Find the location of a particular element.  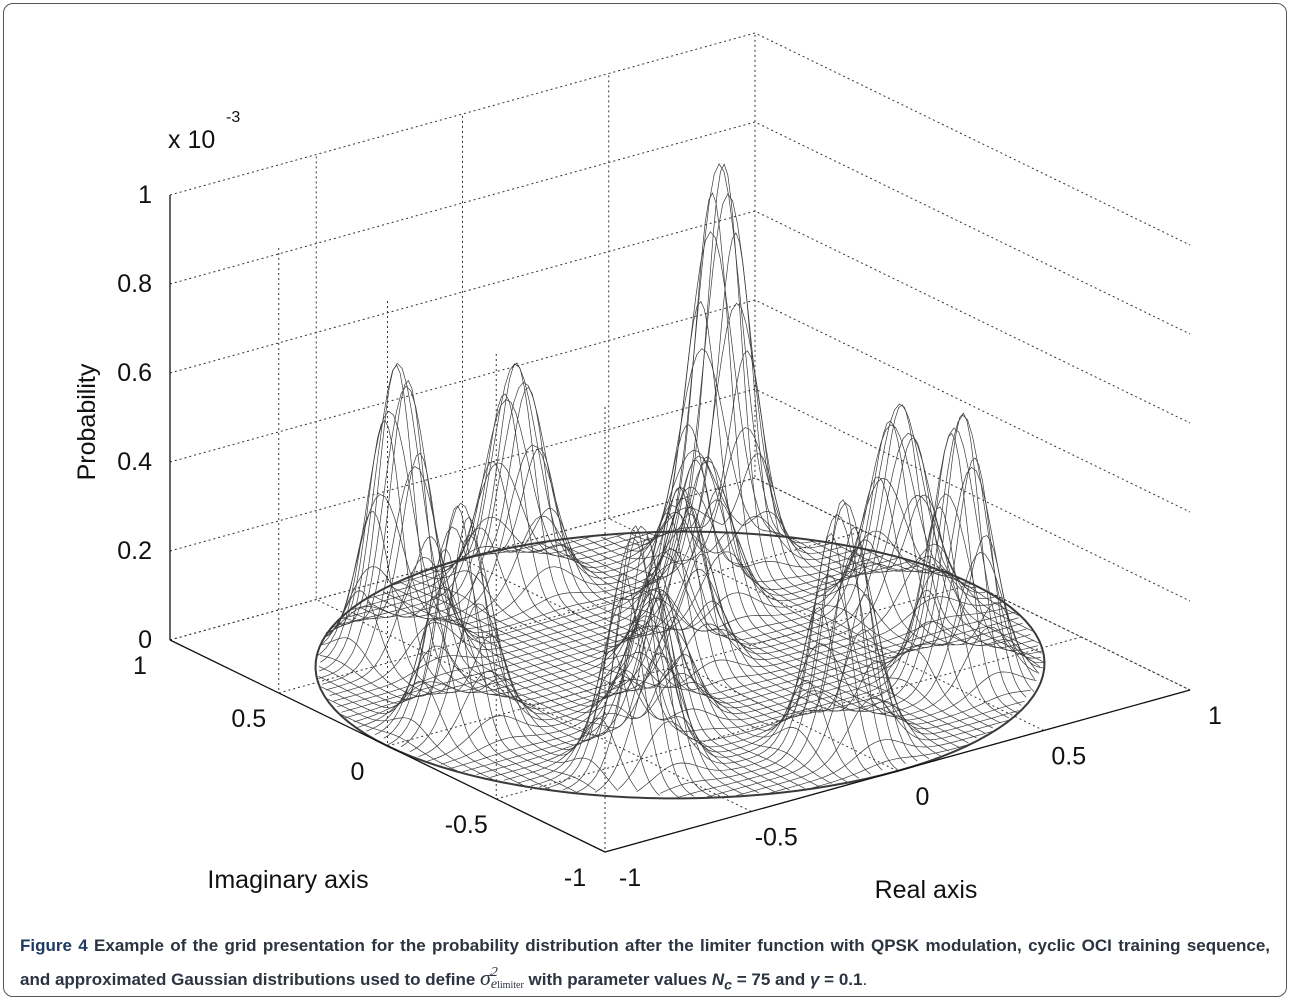

formula: σ 2 elimiter is located at coordinates (502, 979).